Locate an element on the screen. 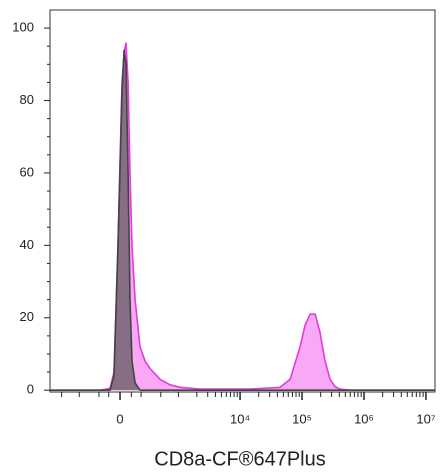  x-tick-label: 10⁶ is located at coordinates (364, 418).